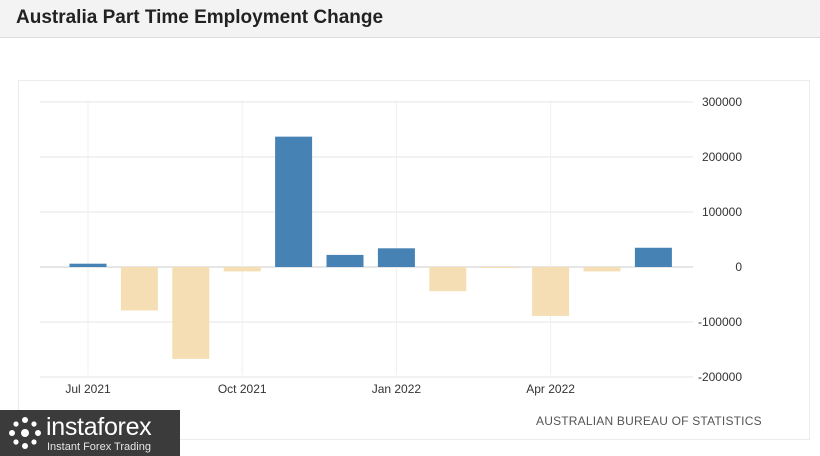 The image size is (820, 456). I want to click on logo-name: instaforex, so click(99, 427).